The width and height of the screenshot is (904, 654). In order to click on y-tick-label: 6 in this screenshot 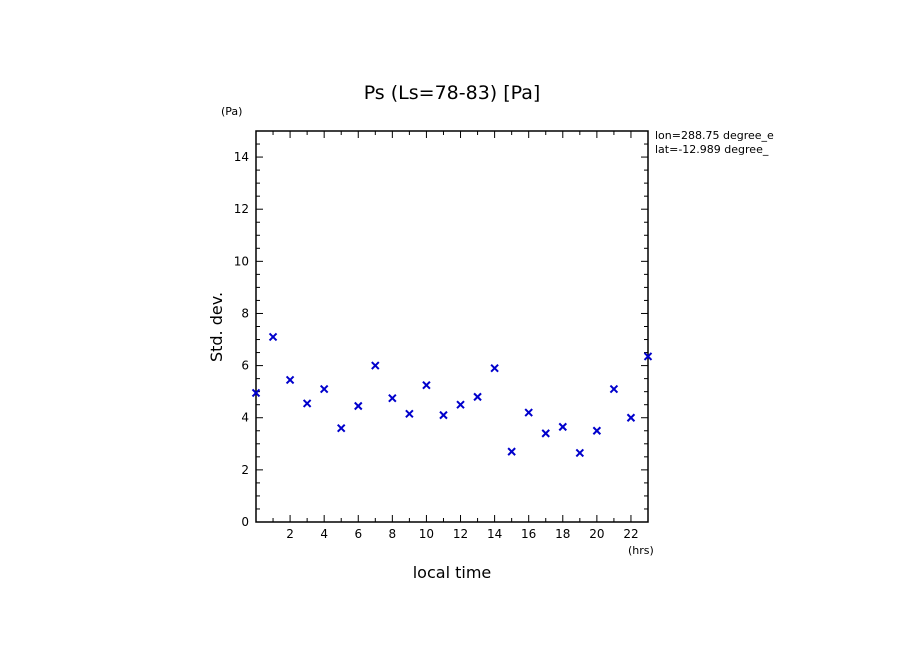, I will do `click(245, 366)`.